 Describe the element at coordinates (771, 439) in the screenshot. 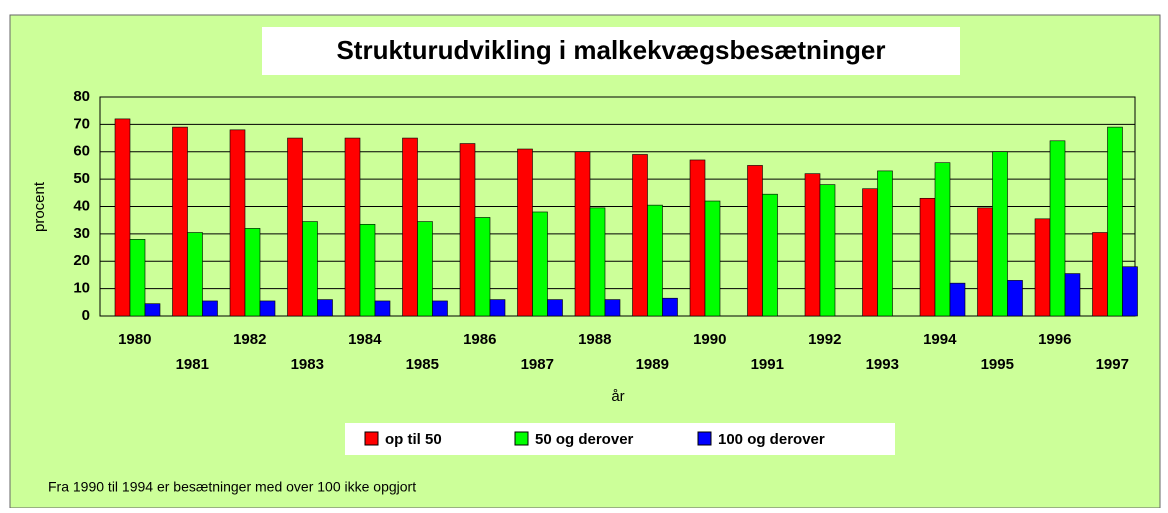

I see `legend-label: 100 og derover` at that location.